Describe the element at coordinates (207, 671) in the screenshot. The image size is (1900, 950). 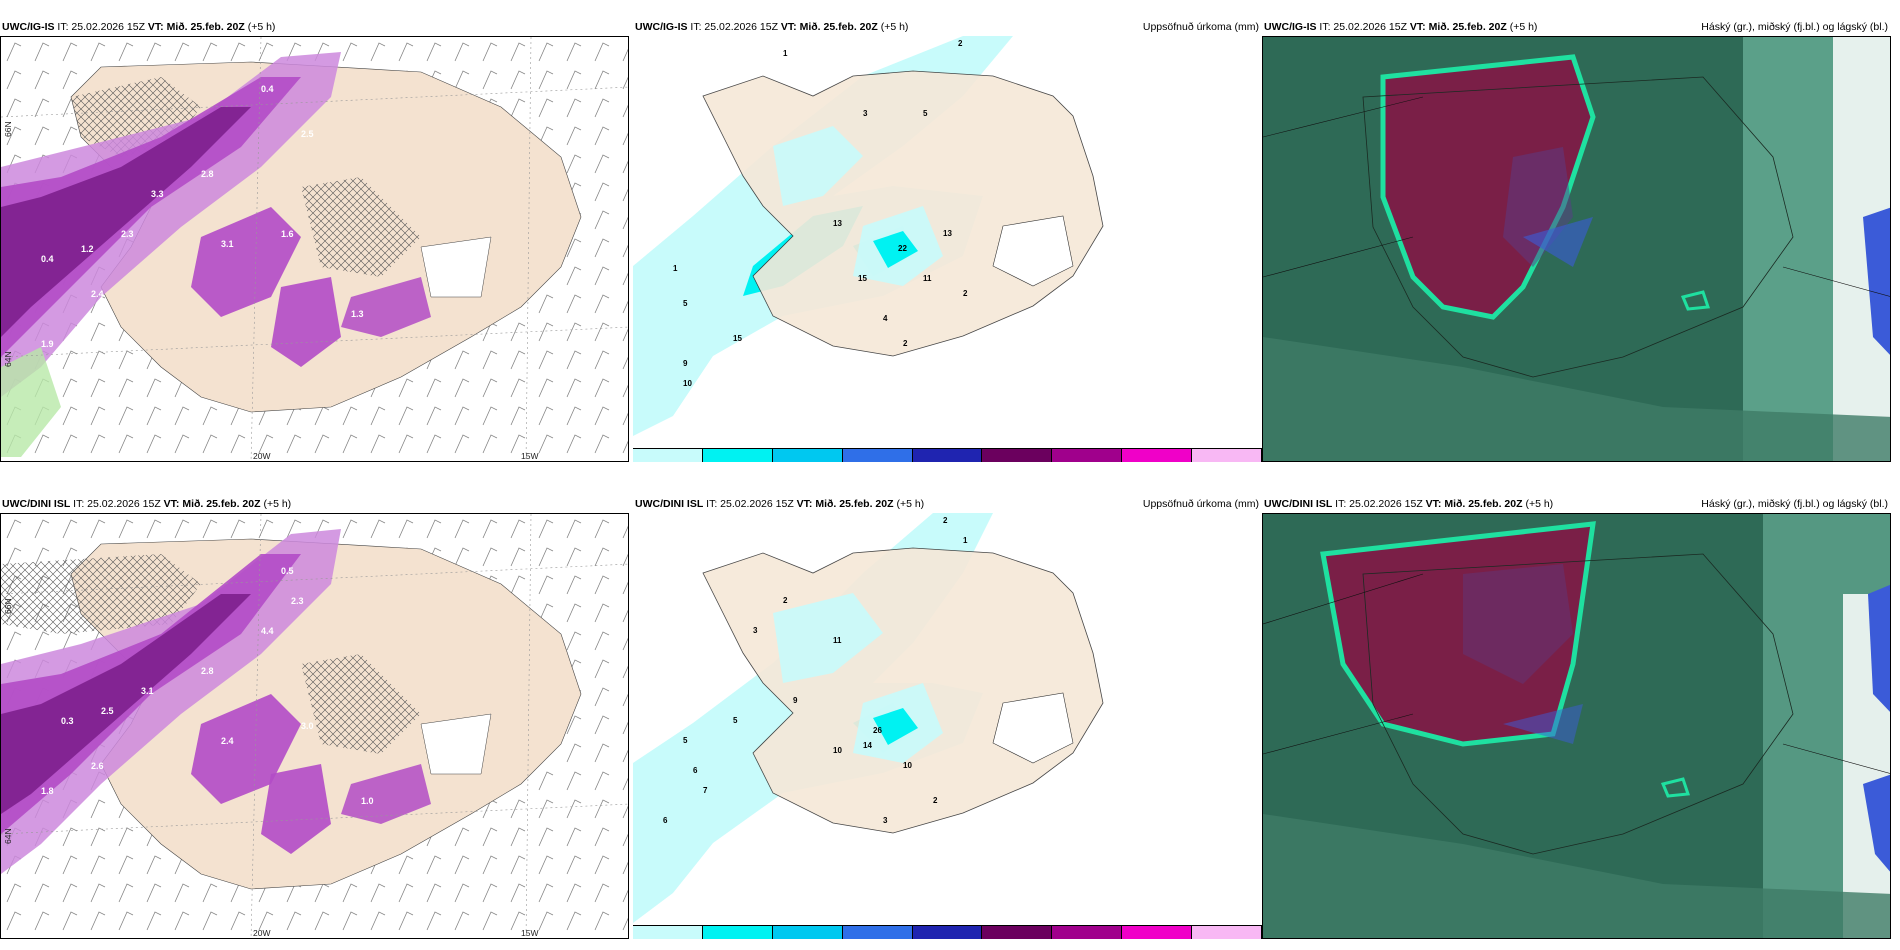
I see `svg-text: 2.8` at that location.